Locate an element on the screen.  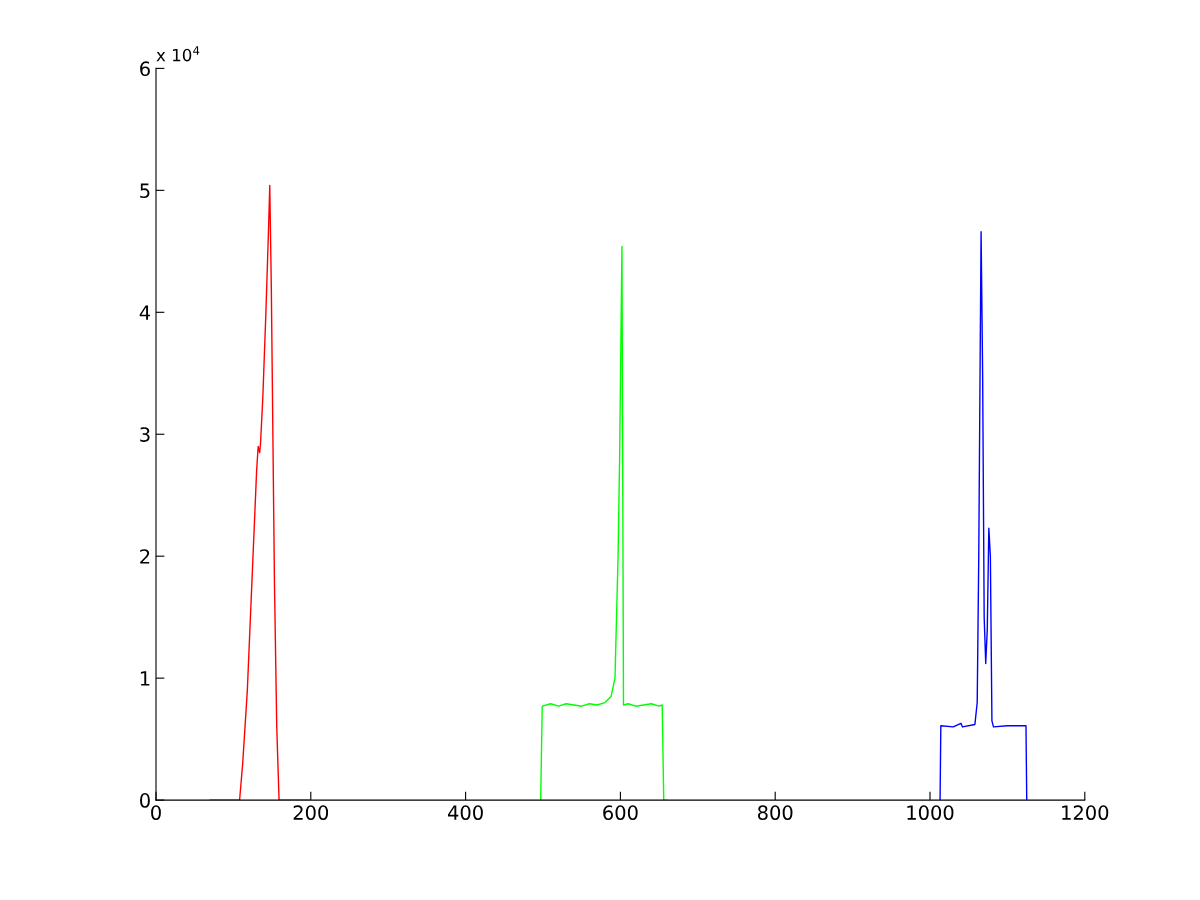
y-tick-label: 0 is located at coordinates (145, 800).